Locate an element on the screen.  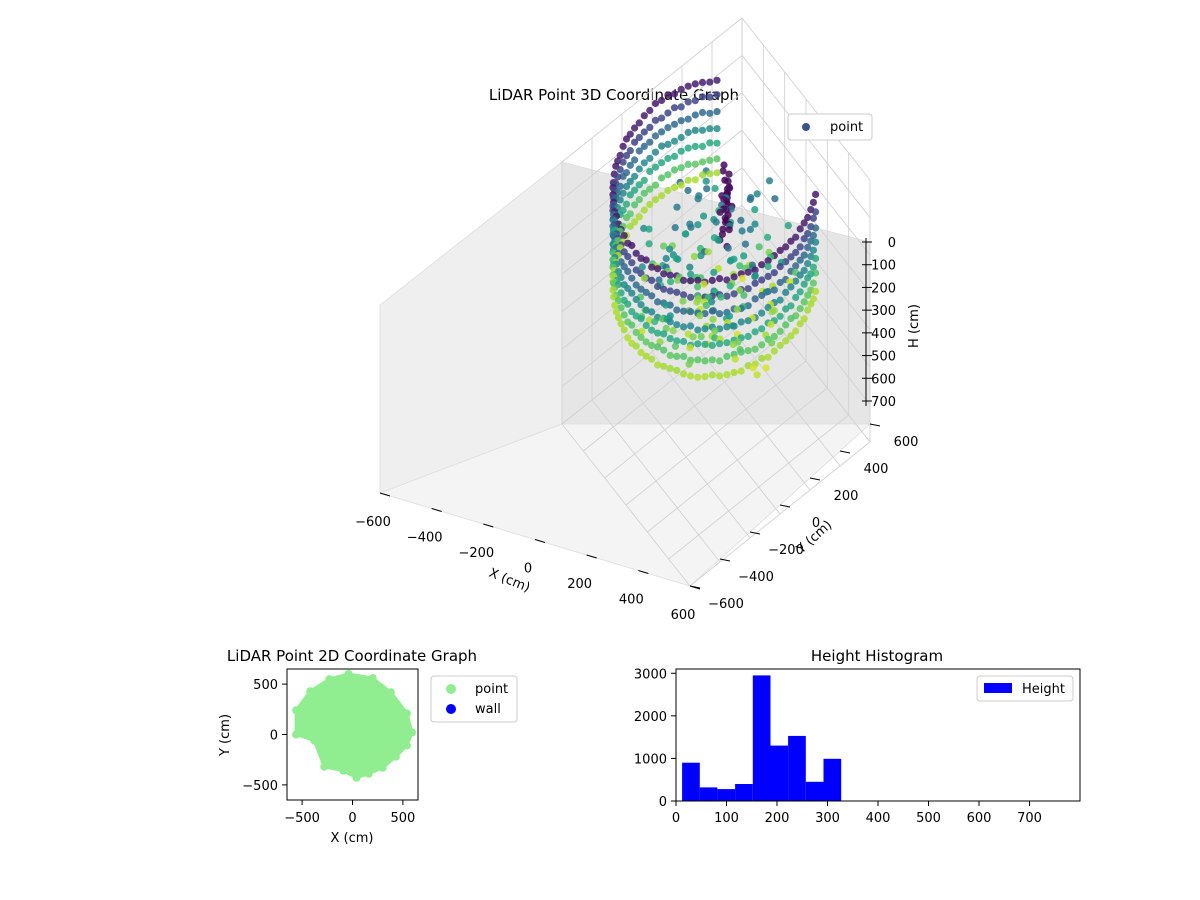
x-tick-mark-3d is located at coordinates (540, 541).